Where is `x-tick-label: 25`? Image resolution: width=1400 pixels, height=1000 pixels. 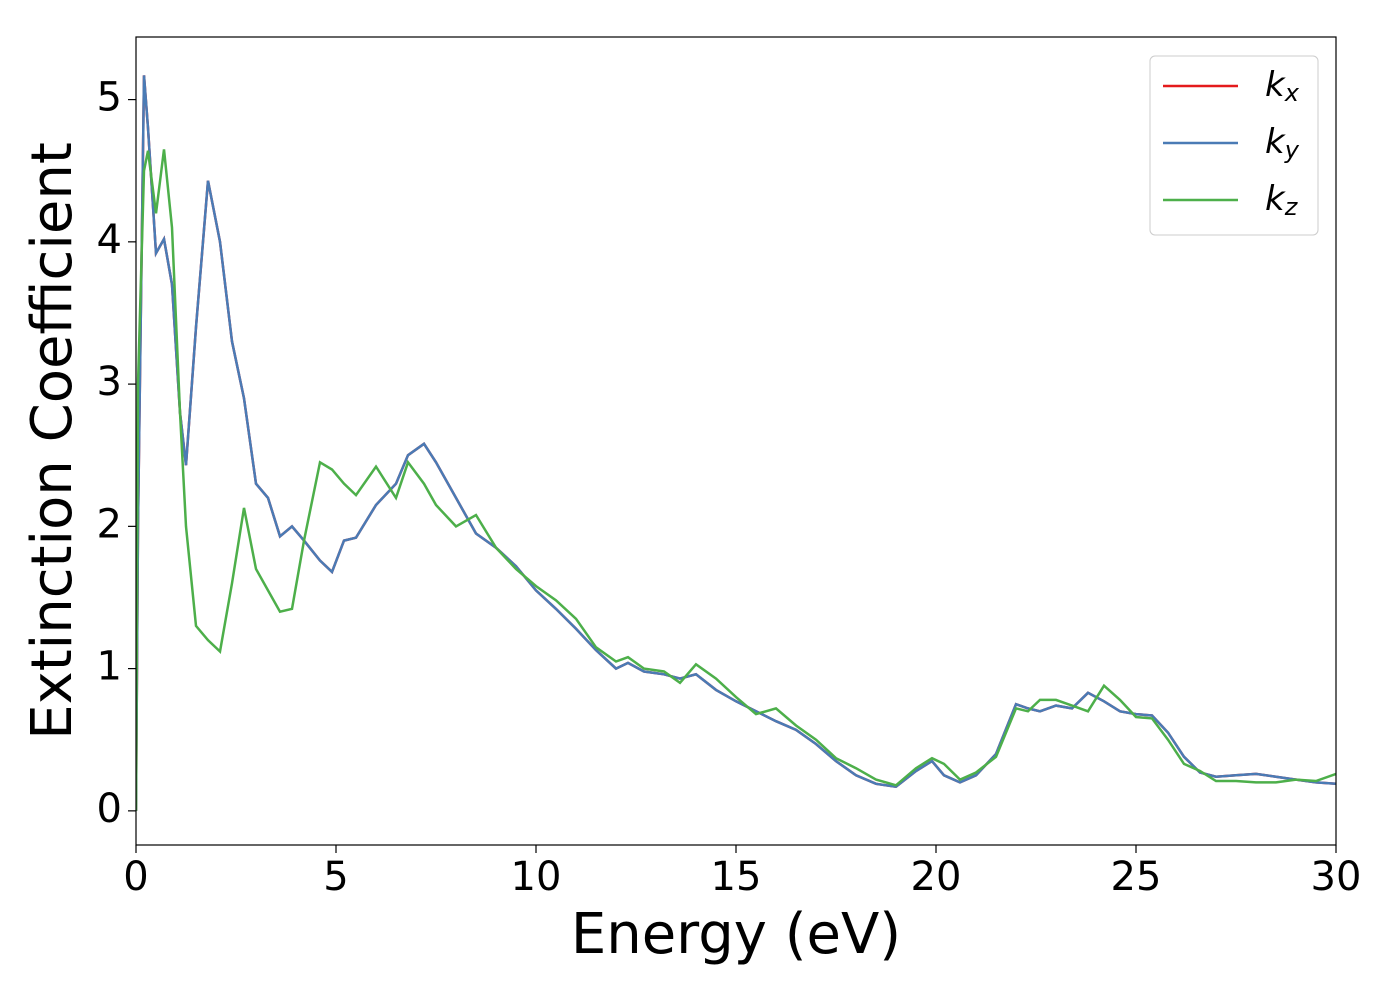
x-tick-label: 25 is located at coordinates (1136, 877).